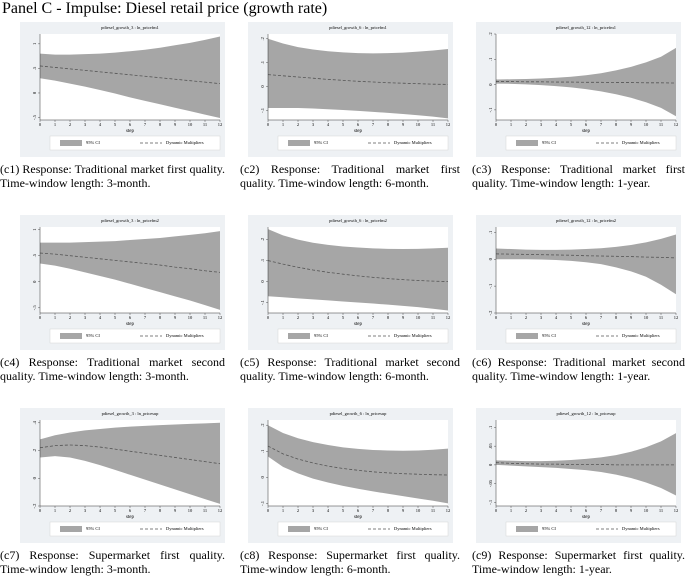 The image size is (685, 576). Describe the element at coordinates (448, 510) in the screenshot. I see `x-tick-label: 12` at that location.